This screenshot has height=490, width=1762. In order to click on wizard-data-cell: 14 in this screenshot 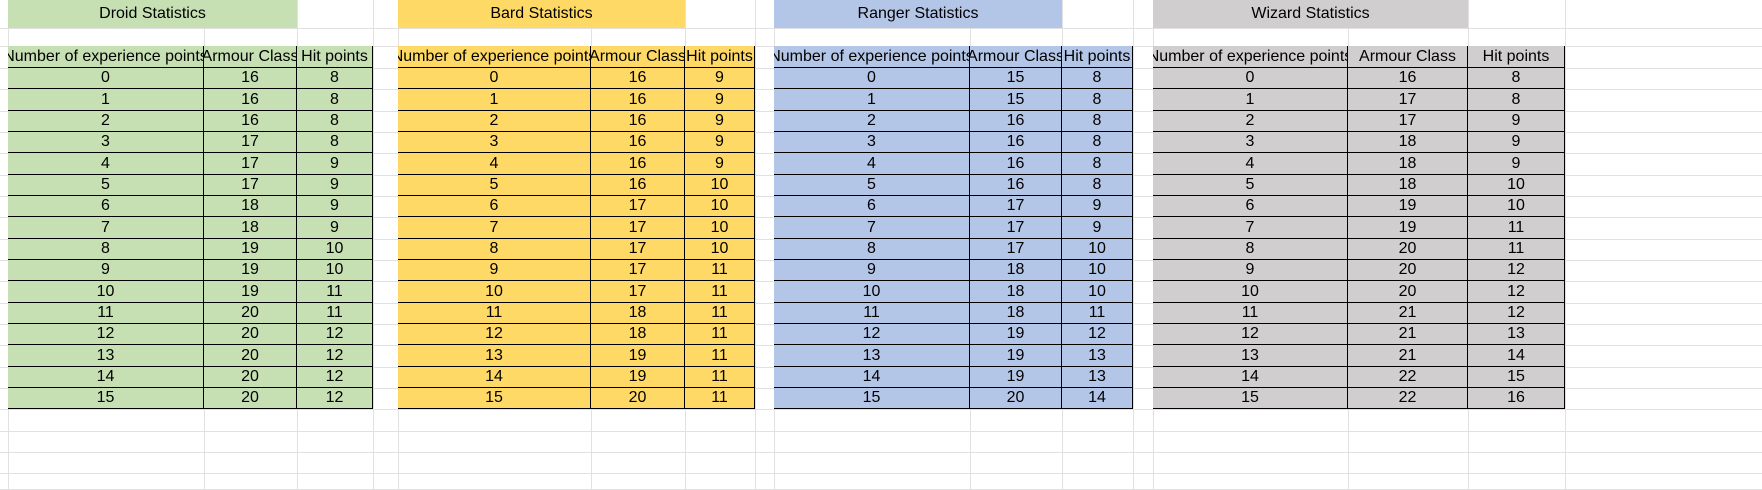, I will do `click(1250, 377)`.